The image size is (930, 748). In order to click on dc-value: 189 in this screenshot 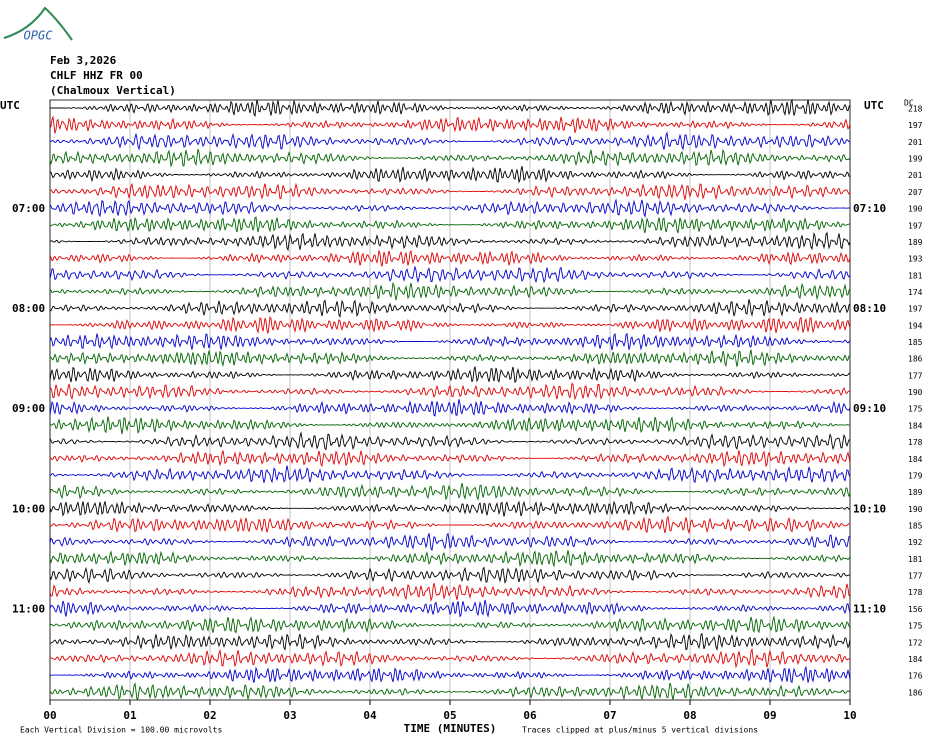, I will do `click(915, 492)`.